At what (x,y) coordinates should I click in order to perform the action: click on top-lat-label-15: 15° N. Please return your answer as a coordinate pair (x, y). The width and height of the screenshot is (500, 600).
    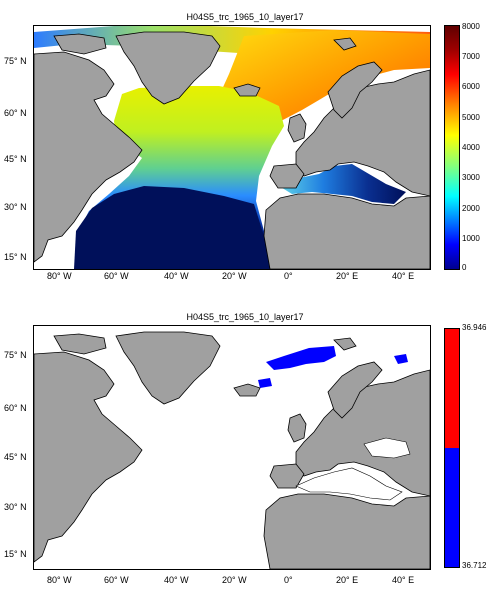
    Looking at the image, I should click on (15, 257).